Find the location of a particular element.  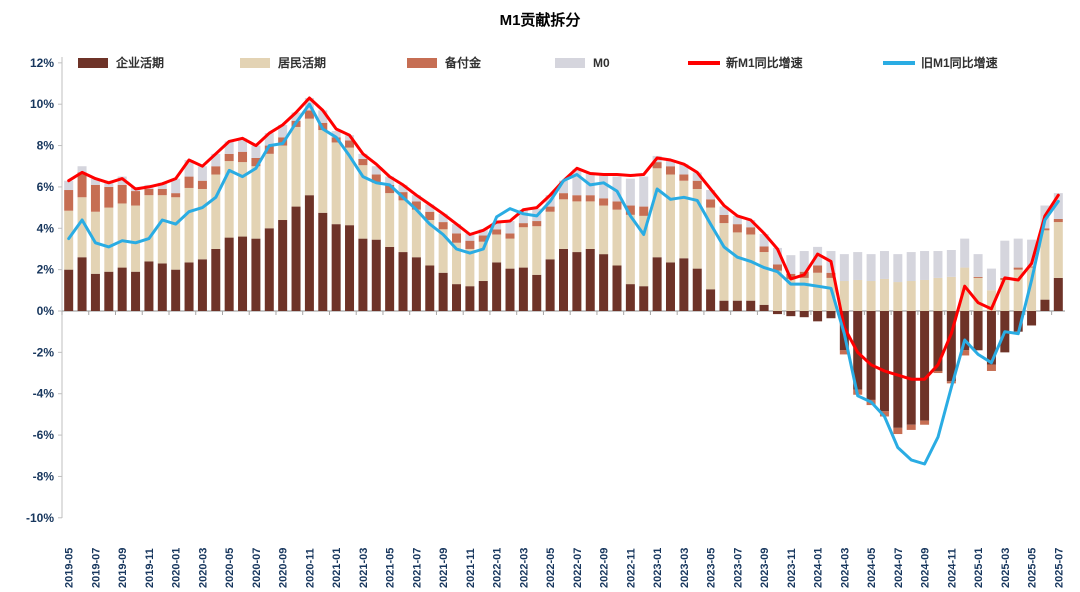

x-tick-label: 2020-07 is located at coordinates (257, 568).